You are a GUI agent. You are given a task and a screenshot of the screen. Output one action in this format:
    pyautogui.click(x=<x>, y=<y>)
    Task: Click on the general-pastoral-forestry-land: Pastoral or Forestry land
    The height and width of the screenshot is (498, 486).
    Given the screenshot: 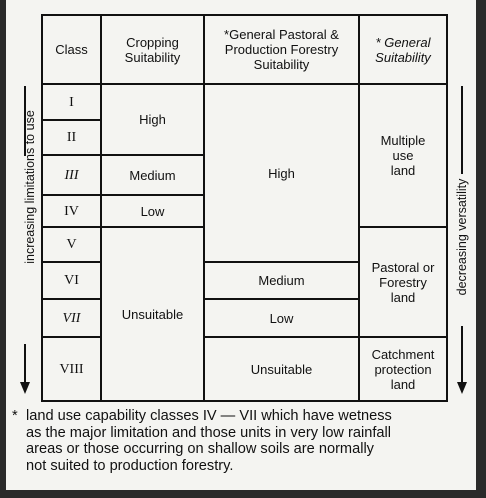 What is the action you would take?
    pyautogui.click(x=403, y=282)
    